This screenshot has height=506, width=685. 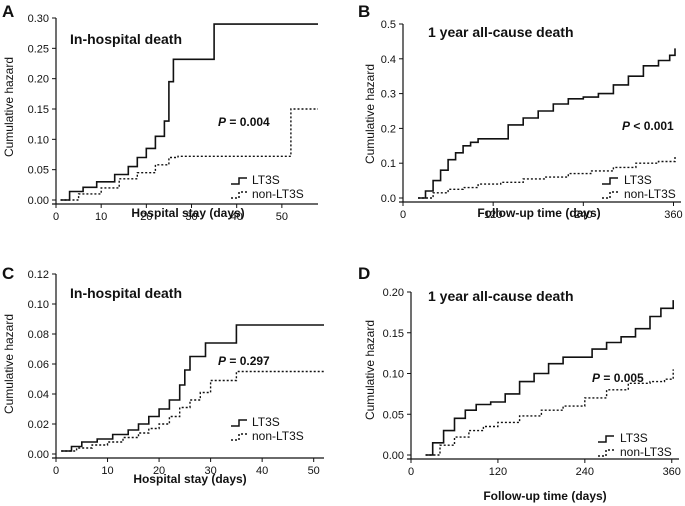 What do you see at coordinates (38, 275) in the screenshot?
I see `y-tick-label: 0.12` at bounding box center [38, 275].